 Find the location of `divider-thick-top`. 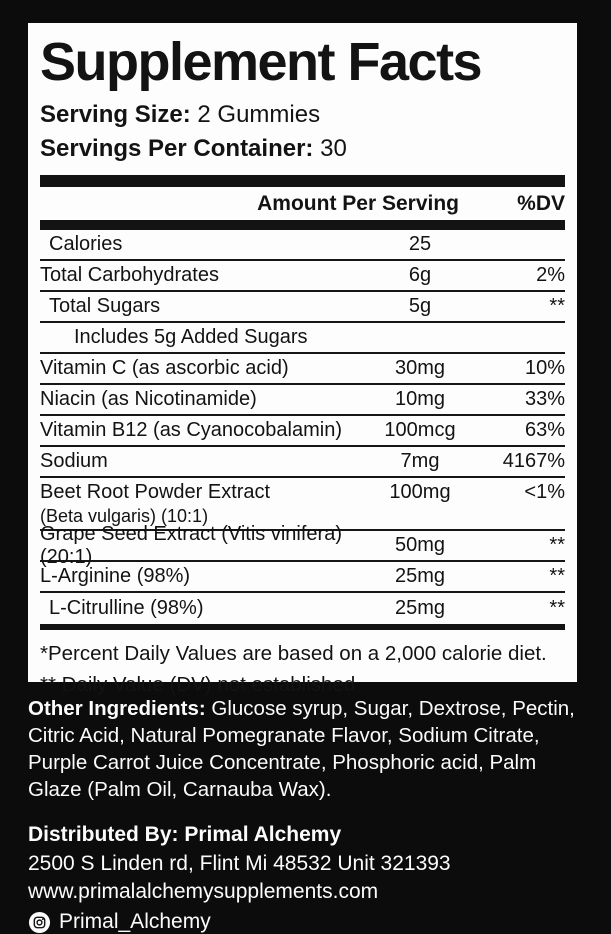

divider-thick-top is located at coordinates (302, 181).